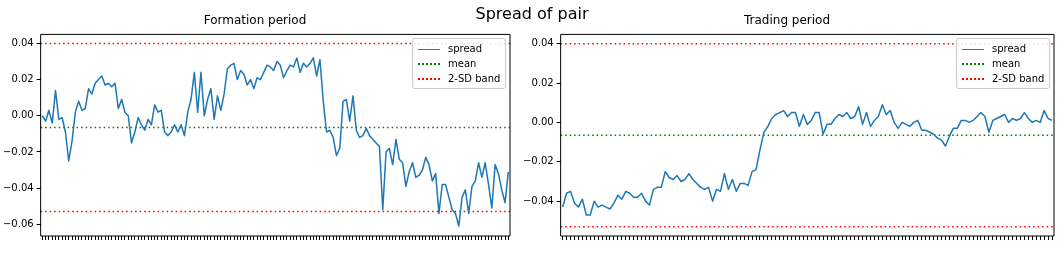 The height and width of the screenshot is (277, 1064). Describe the element at coordinates (786, 20) in the screenshot. I see `chart-title: Trading period` at that location.